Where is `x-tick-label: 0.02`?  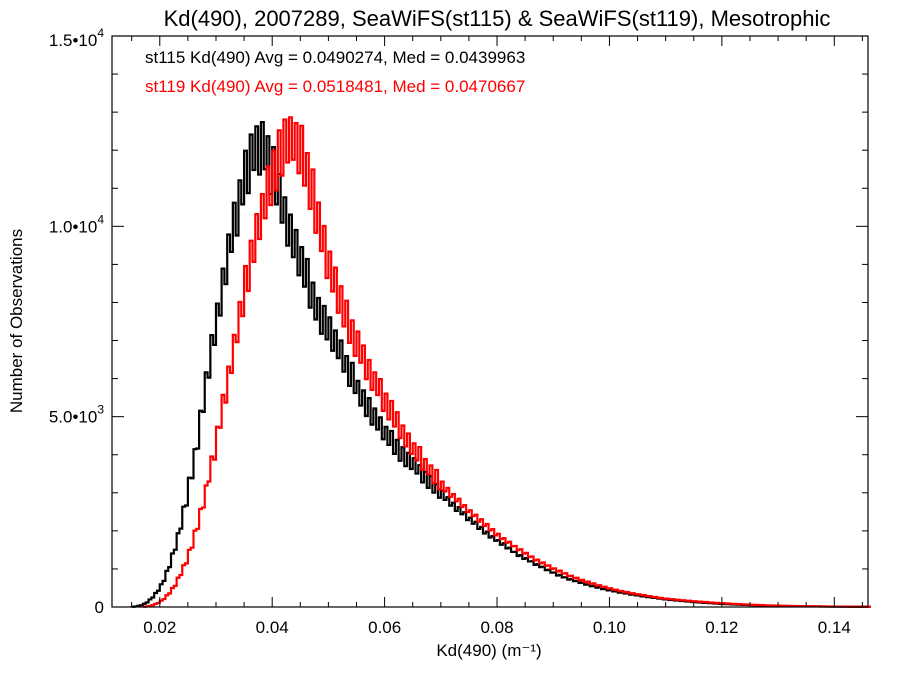 x-tick-label: 0.02 is located at coordinates (159, 627).